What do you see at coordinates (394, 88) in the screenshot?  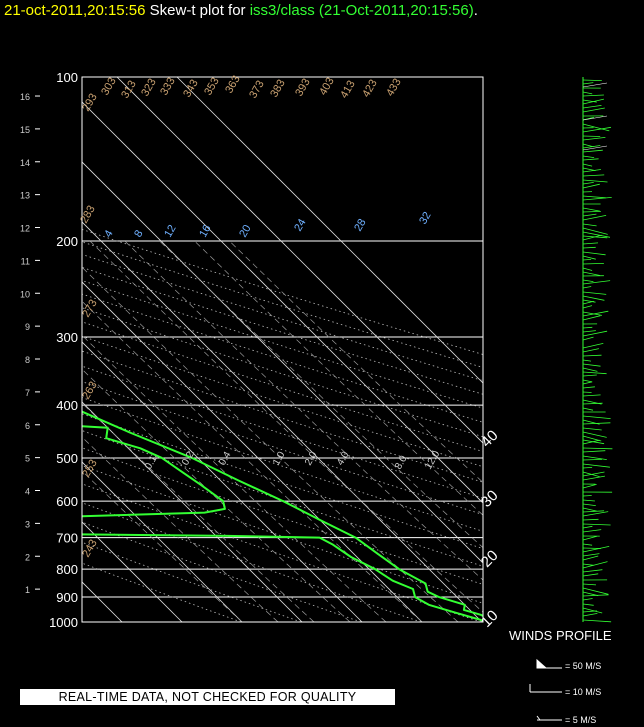 I see `theta-label: 433` at bounding box center [394, 88].